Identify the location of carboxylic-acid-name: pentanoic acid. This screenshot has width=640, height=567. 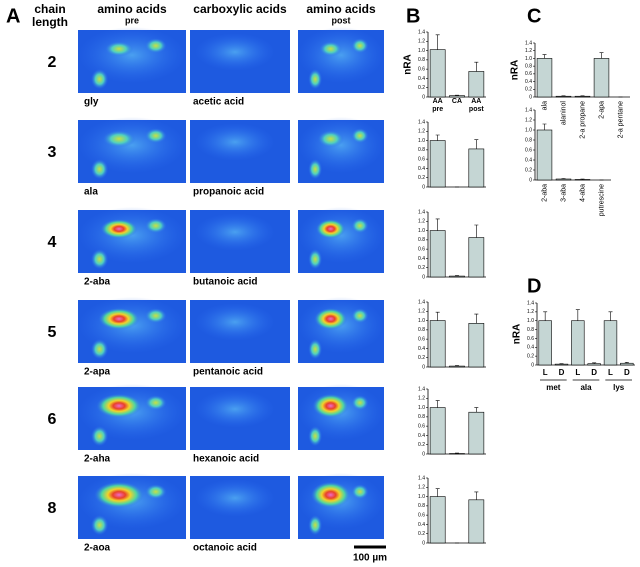
(228, 372).